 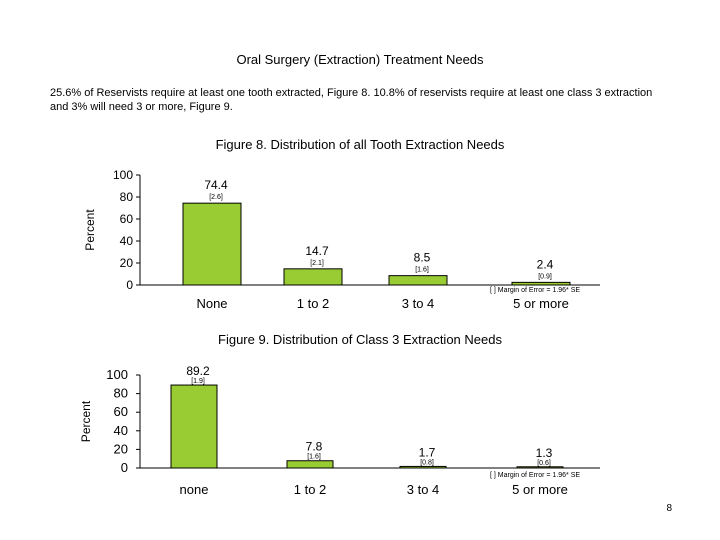 I want to click on bar-margin-label: [1.9], so click(x=198, y=381).